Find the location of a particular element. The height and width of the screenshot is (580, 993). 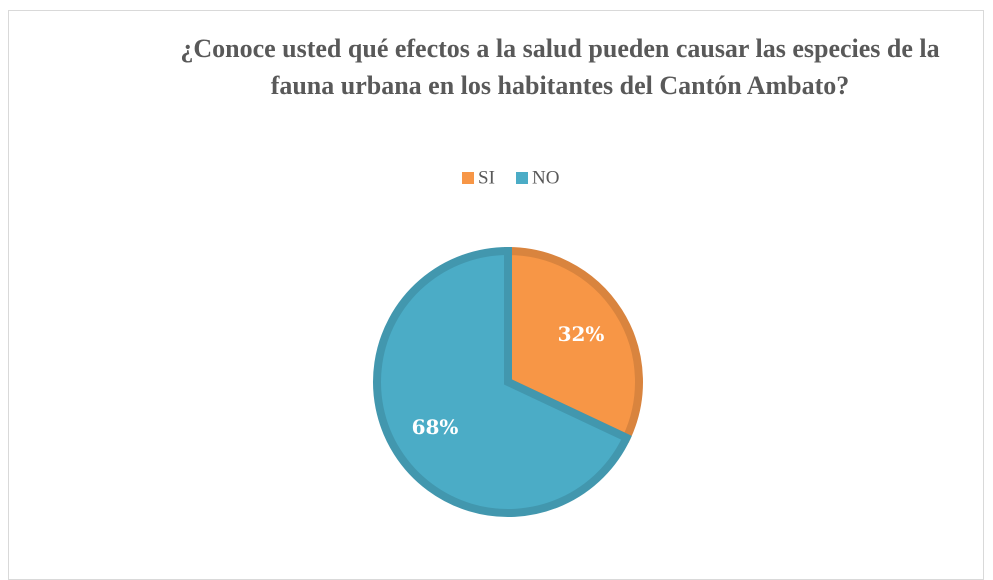

legend-label: SI is located at coordinates (486, 177).